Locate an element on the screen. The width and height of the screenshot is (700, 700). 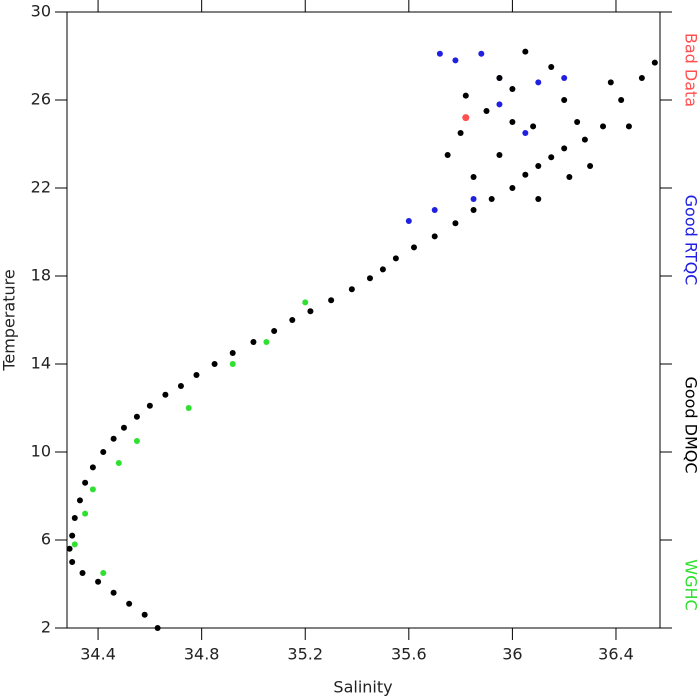
x-tick-label: 35.2 is located at coordinates (305, 654).